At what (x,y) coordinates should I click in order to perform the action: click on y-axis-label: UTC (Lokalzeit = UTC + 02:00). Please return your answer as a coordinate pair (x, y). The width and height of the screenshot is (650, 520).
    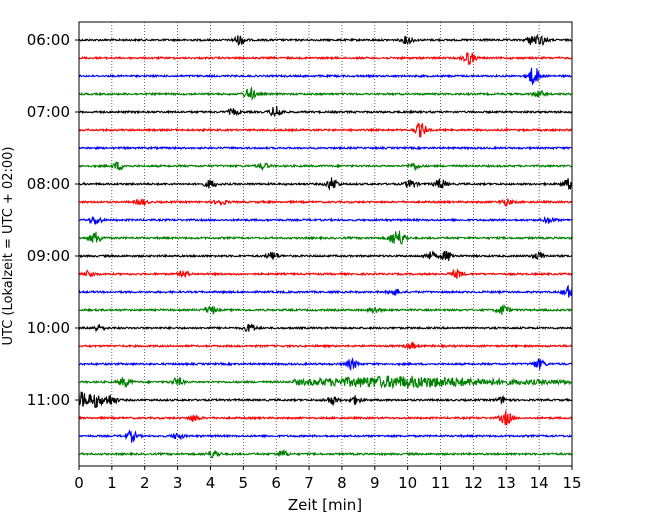
    Looking at the image, I should click on (8, 246).